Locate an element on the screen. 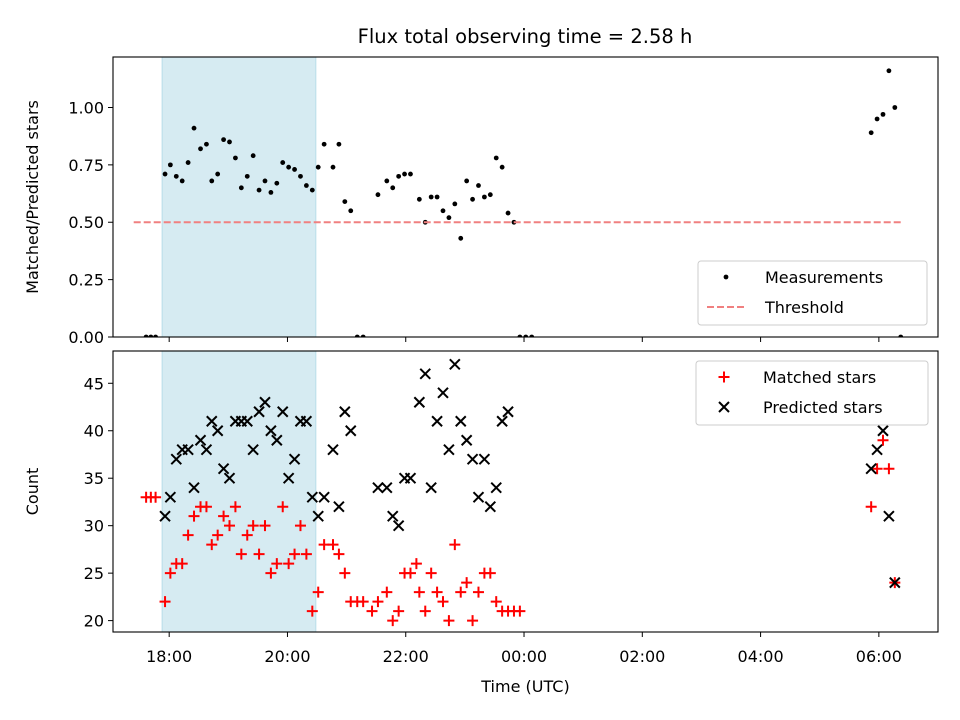 Image resolution: width=960 pixels, height=720 pixels. legend: Measurements Threshold is located at coordinates (812, 293).